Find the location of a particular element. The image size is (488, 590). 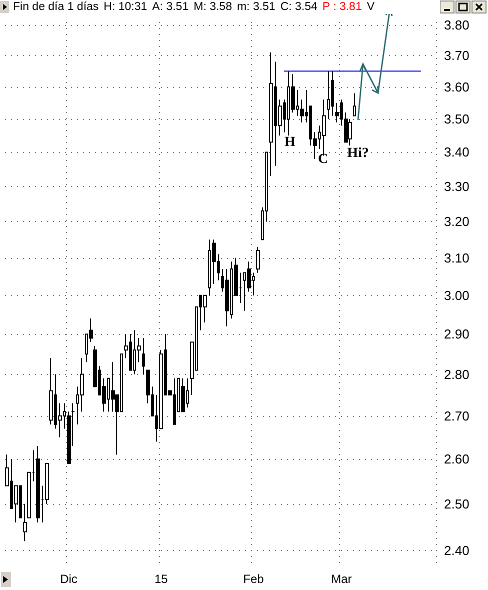

y-tick-label: 2.60 is located at coordinates (457, 459).